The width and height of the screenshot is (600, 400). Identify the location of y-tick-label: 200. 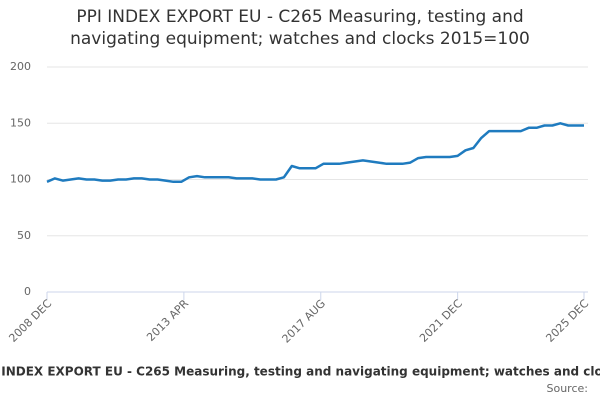
(20, 66).